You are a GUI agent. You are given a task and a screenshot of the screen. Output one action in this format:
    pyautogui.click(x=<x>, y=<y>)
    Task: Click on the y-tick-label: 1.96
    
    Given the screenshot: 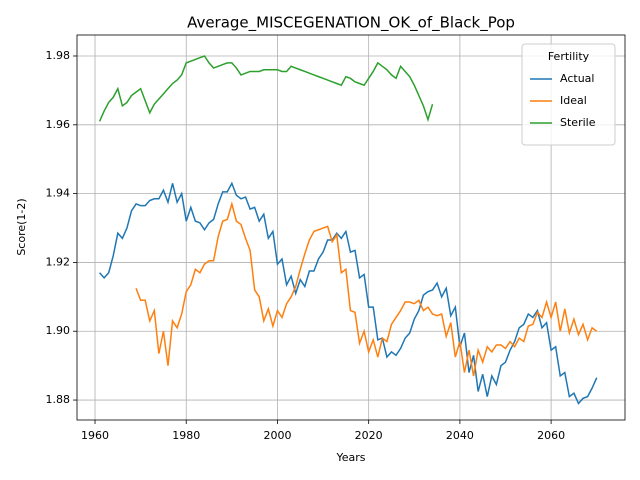 What is the action you would take?
    pyautogui.click(x=58, y=124)
    